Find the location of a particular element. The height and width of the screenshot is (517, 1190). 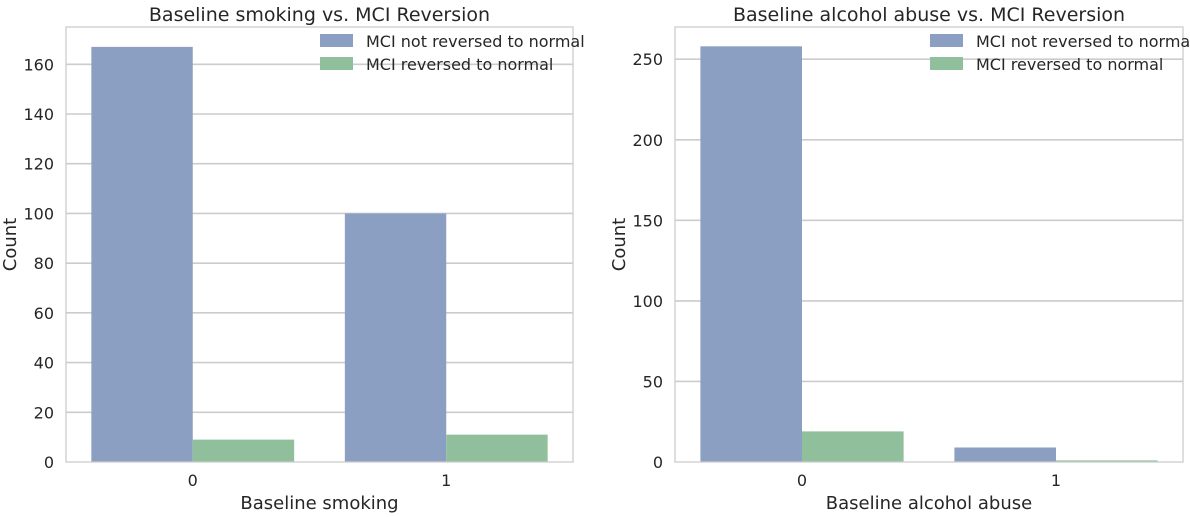

chart-title: Baseline alcohol abuse vs. MCI Reversion is located at coordinates (929, 15).